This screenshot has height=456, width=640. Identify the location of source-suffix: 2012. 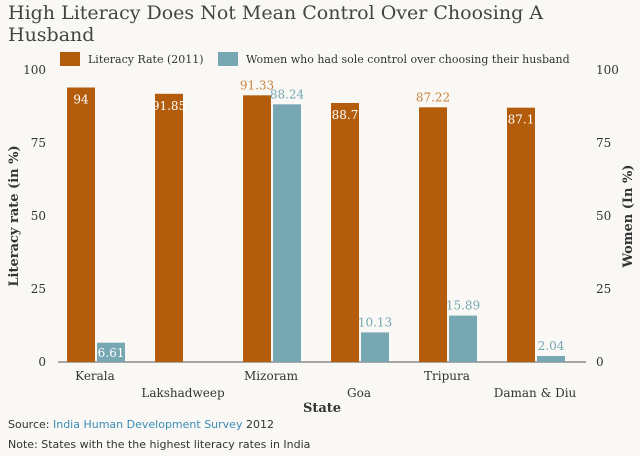
(258, 424).